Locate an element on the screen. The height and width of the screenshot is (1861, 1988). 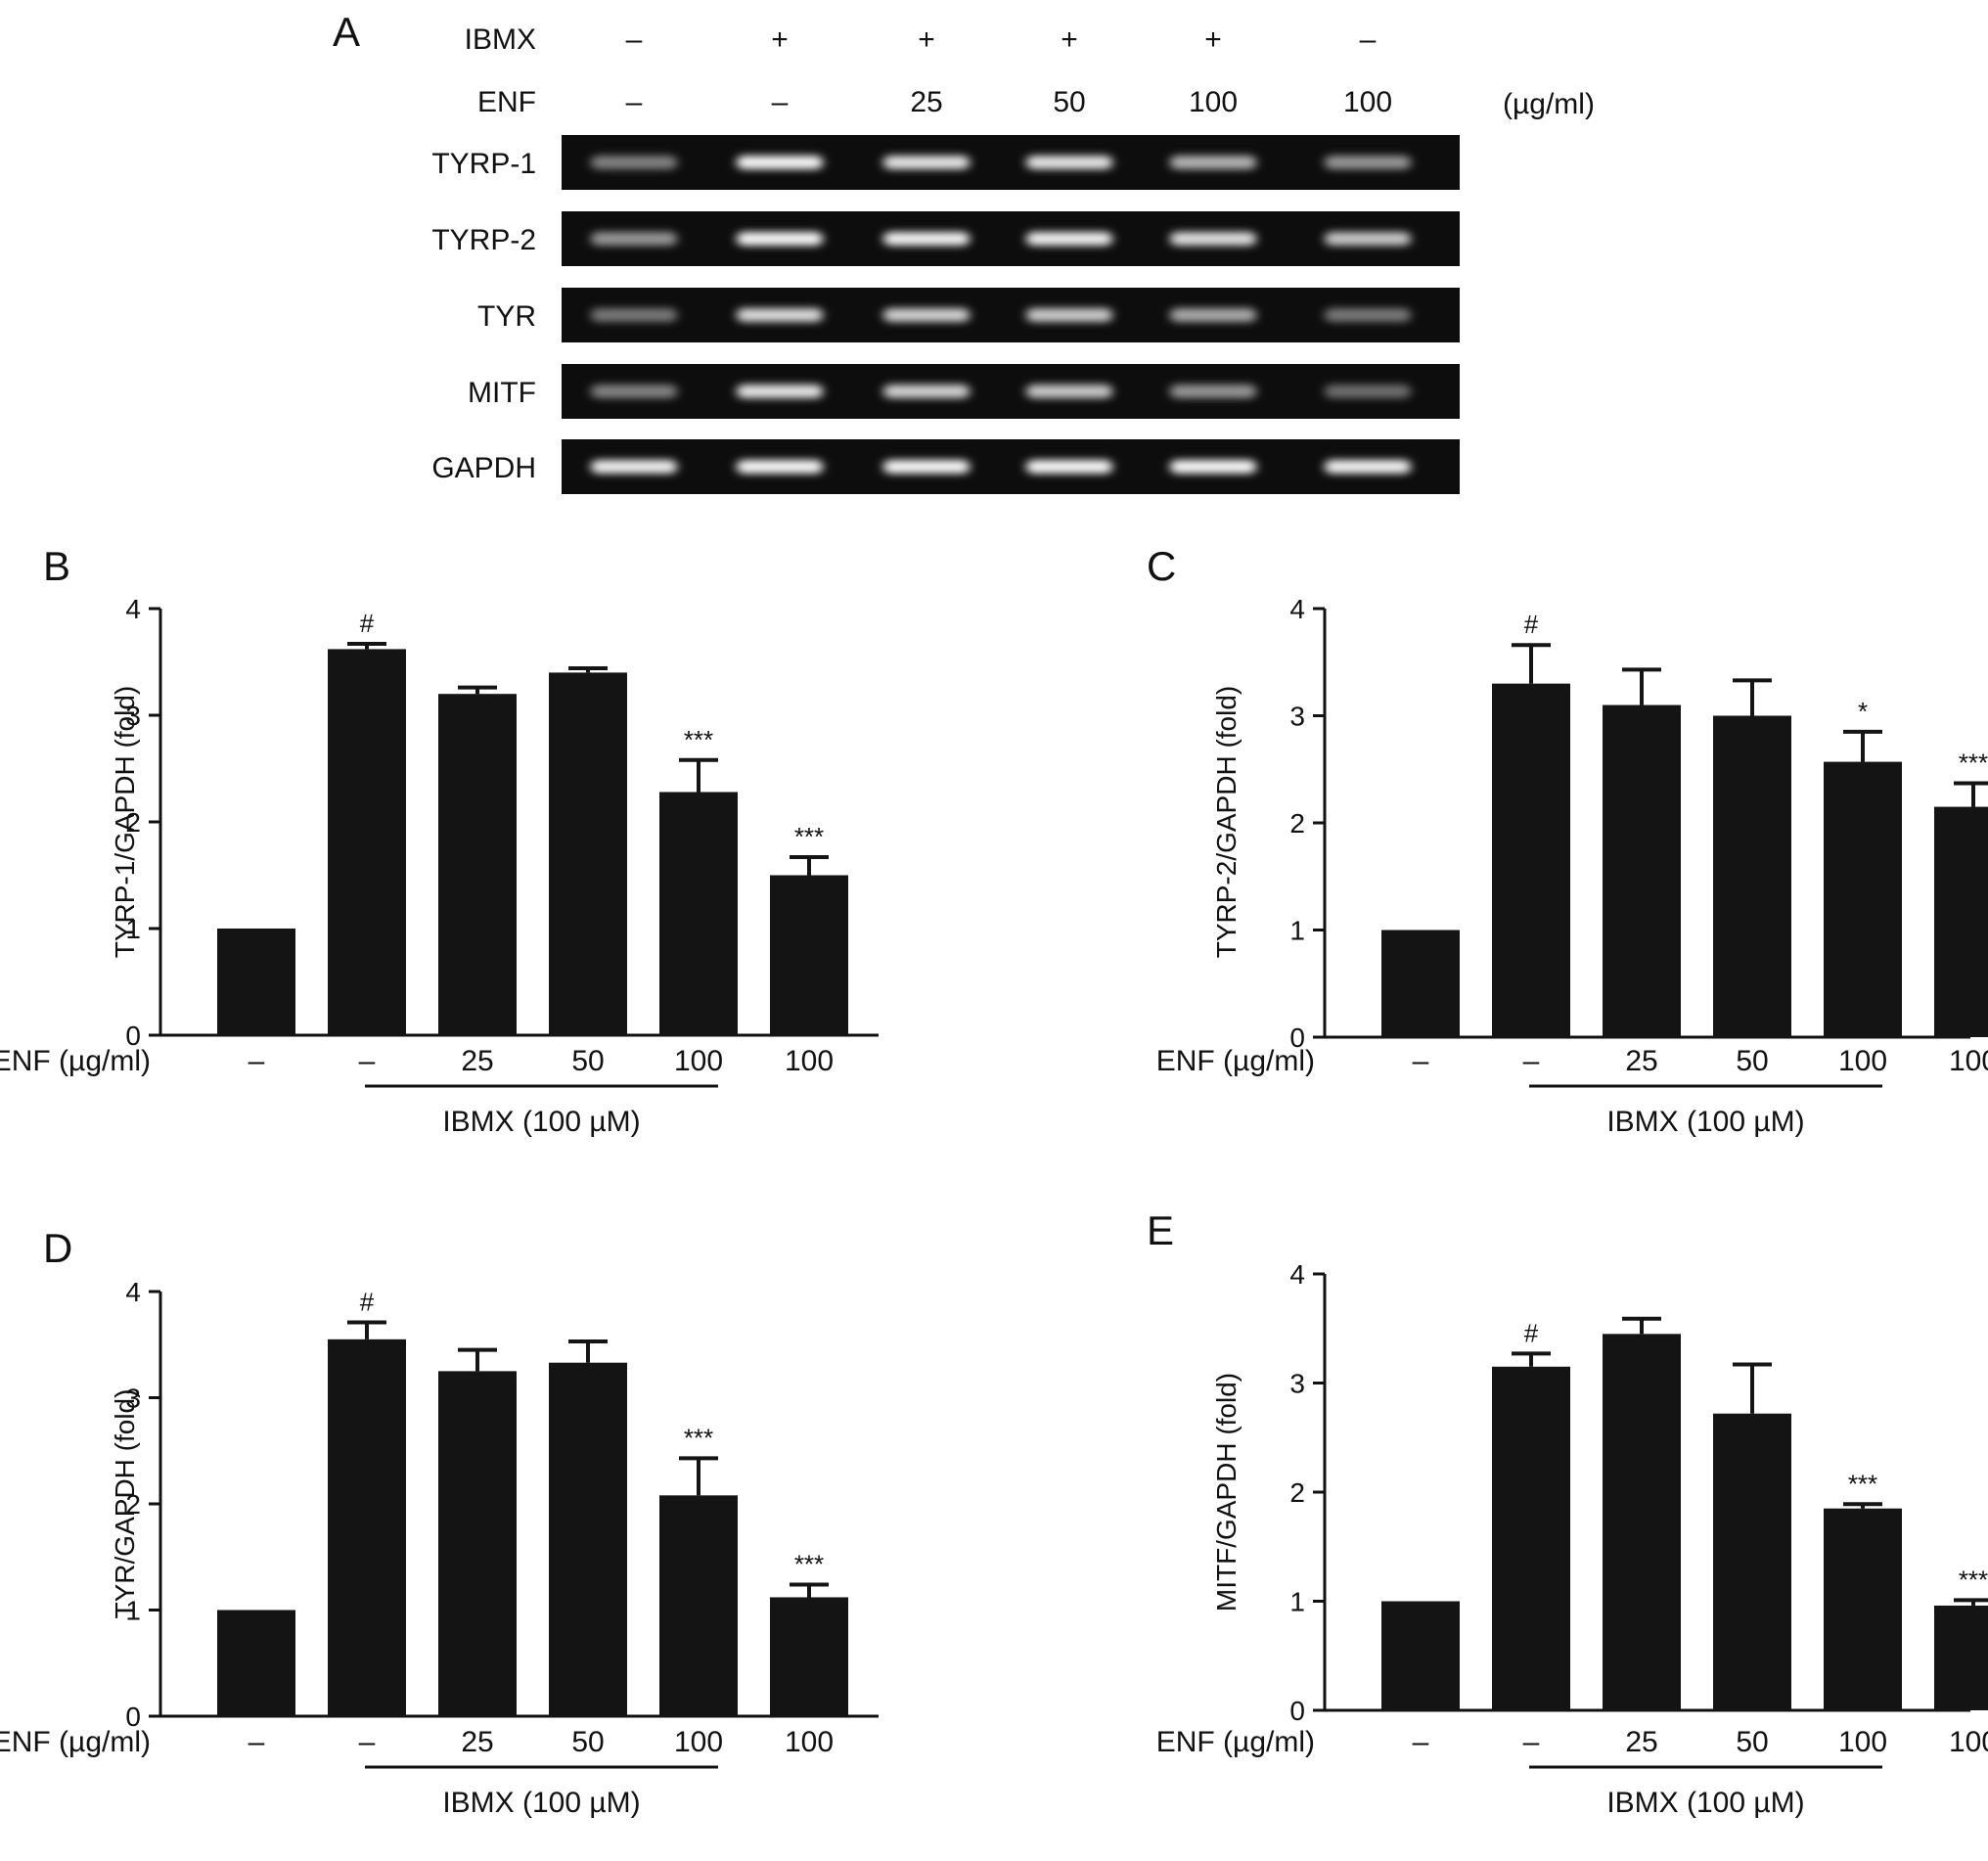
gene-label-gapdh: GAPDH is located at coordinates (483, 468).